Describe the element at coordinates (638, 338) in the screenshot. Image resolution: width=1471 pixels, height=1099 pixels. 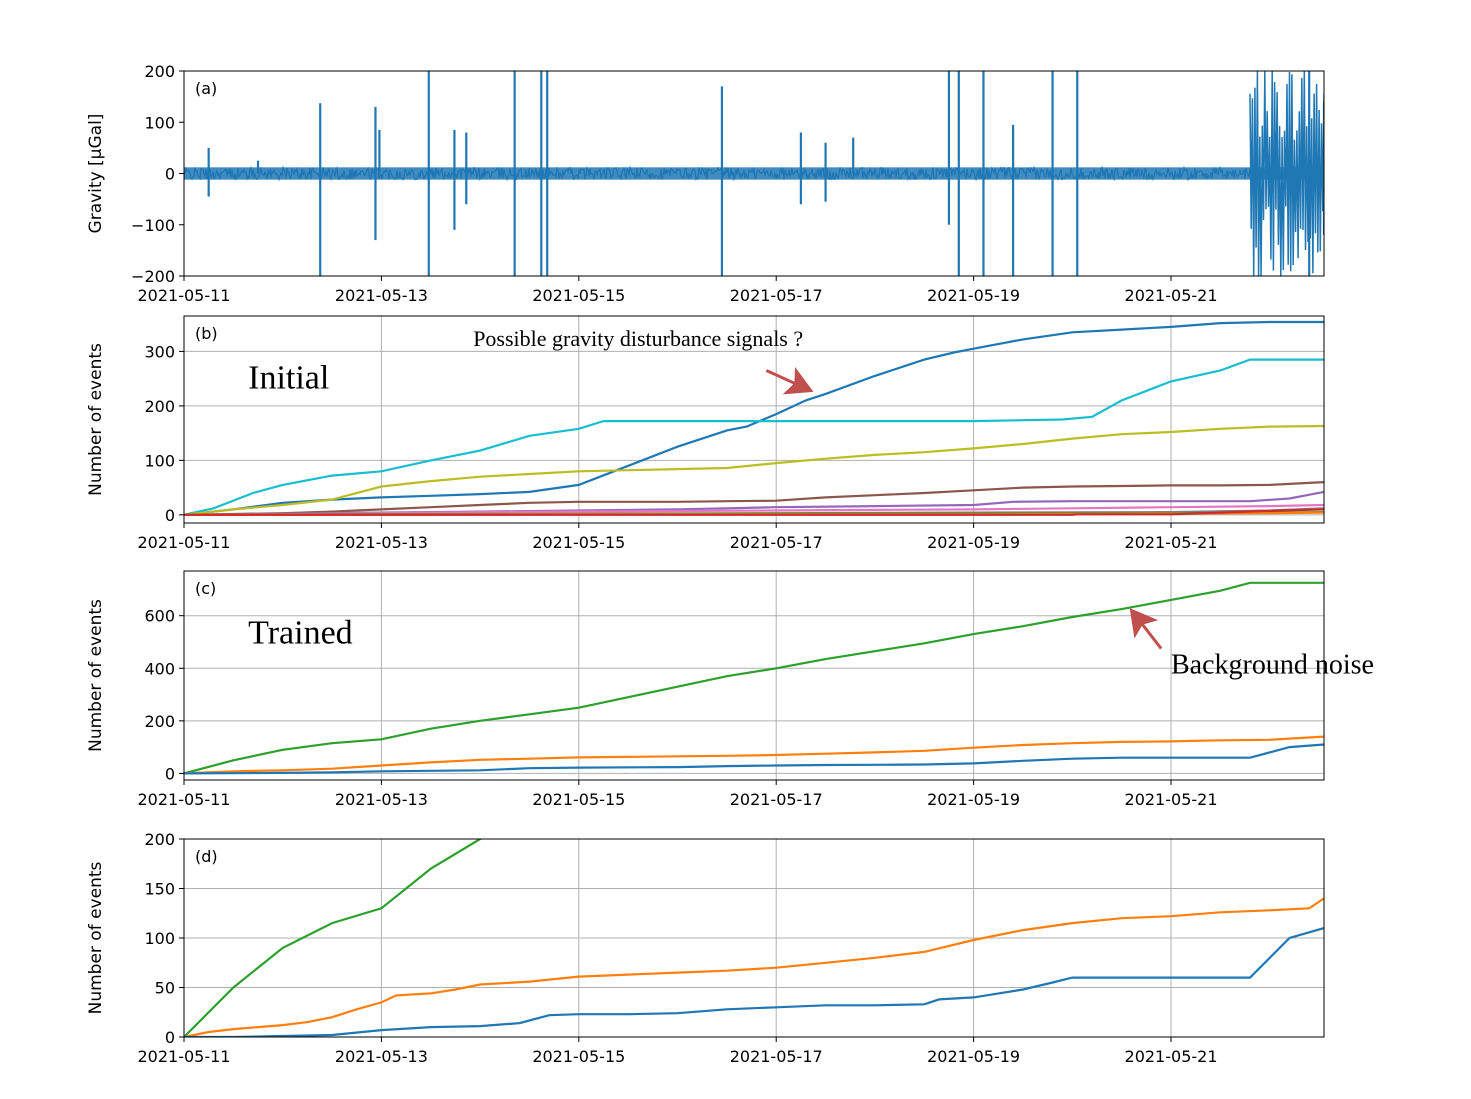
I see `callout-text: Possible gravity disturbance signals ?` at that location.